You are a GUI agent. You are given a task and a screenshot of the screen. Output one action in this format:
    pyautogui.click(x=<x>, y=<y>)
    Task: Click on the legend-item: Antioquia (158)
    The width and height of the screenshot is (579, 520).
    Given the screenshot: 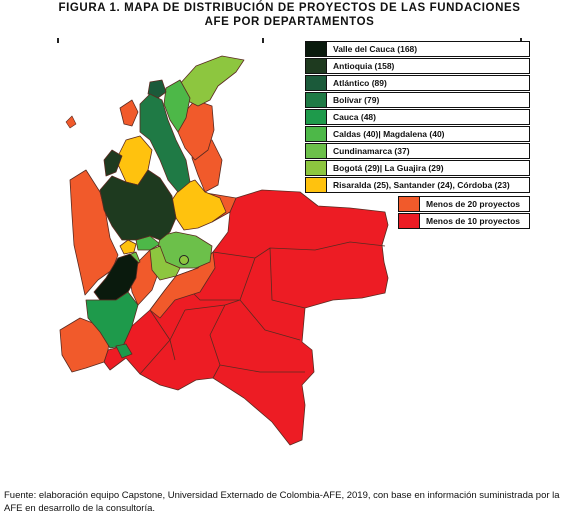 What is the action you would take?
    pyautogui.click(x=417, y=65)
    